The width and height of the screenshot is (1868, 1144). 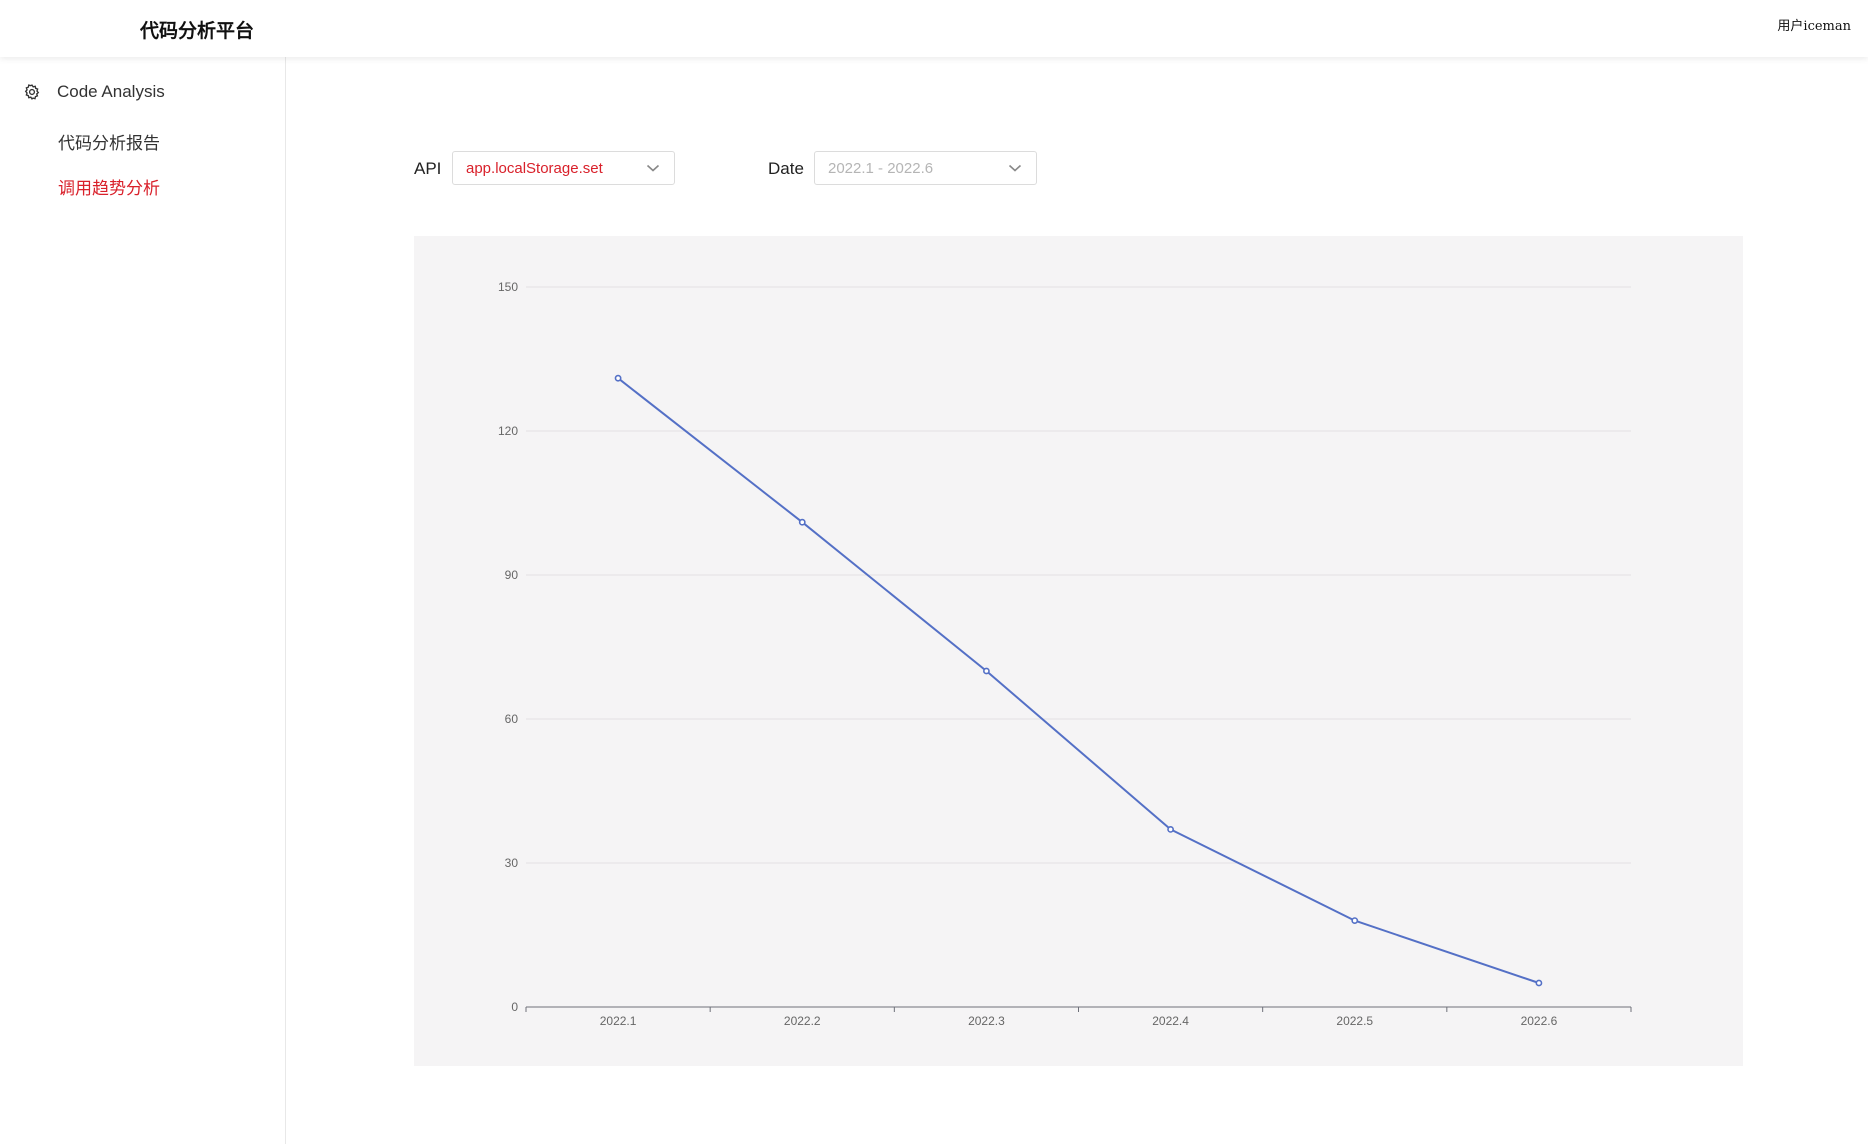 I want to click on api-label: API, so click(x=428, y=168).